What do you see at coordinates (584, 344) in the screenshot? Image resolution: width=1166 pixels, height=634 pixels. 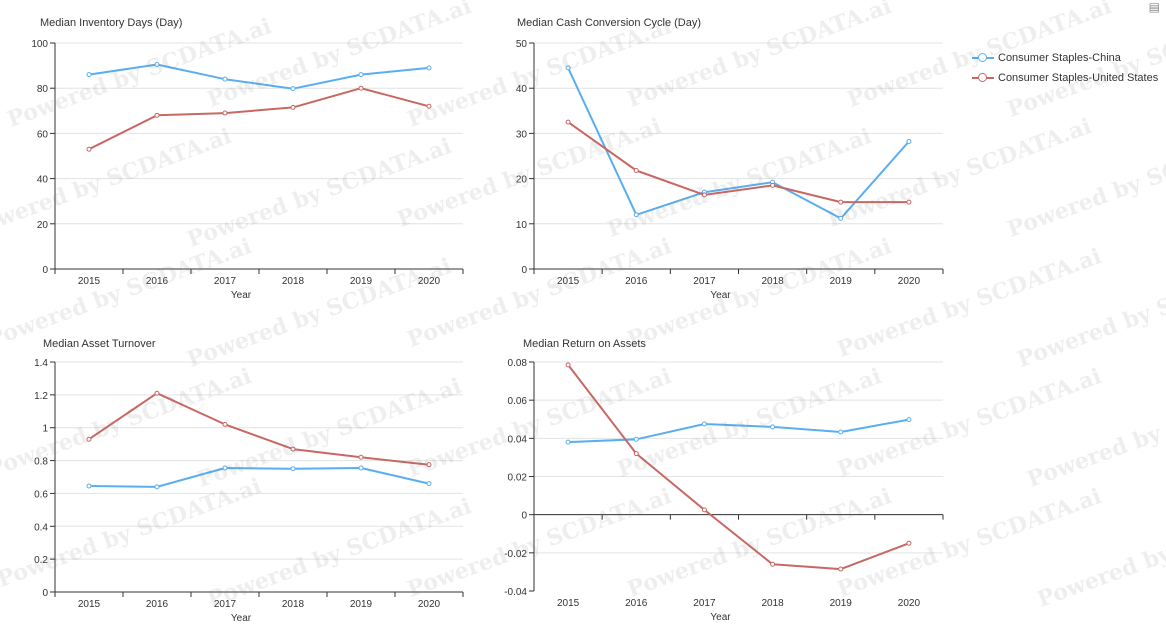 I see `chart-title-3: Median Return on Assets` at bounding box center [584, 344].